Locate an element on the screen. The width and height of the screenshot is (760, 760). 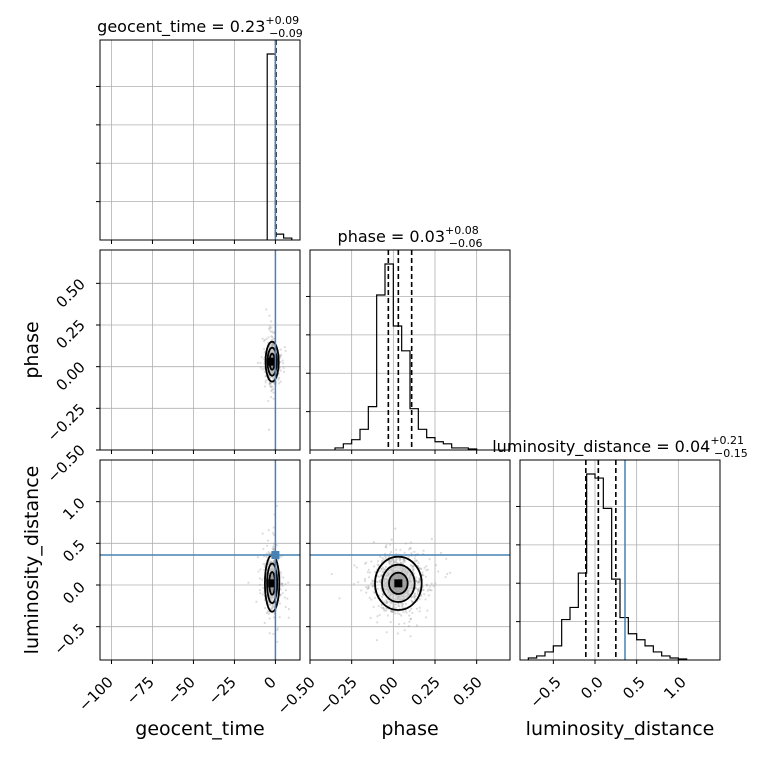
title-phase: phase = 0.03+0.08 −0.06 is located at coordinates (410, 237).